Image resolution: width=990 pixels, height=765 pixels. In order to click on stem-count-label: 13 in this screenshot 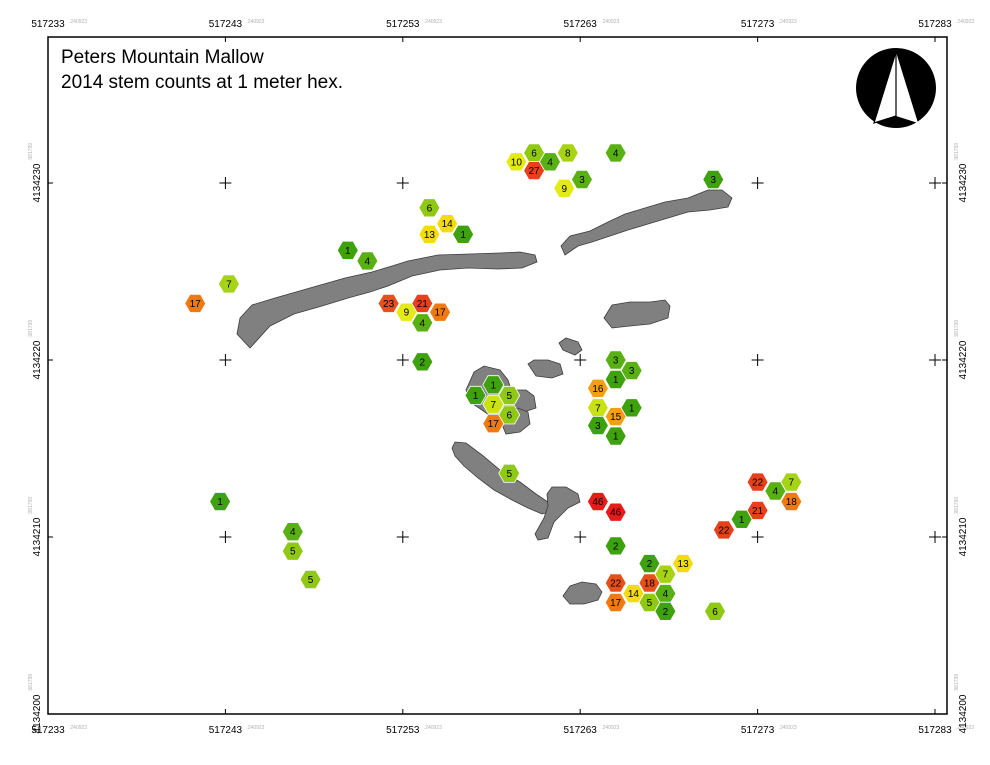, I will do `click(684, 564)`.